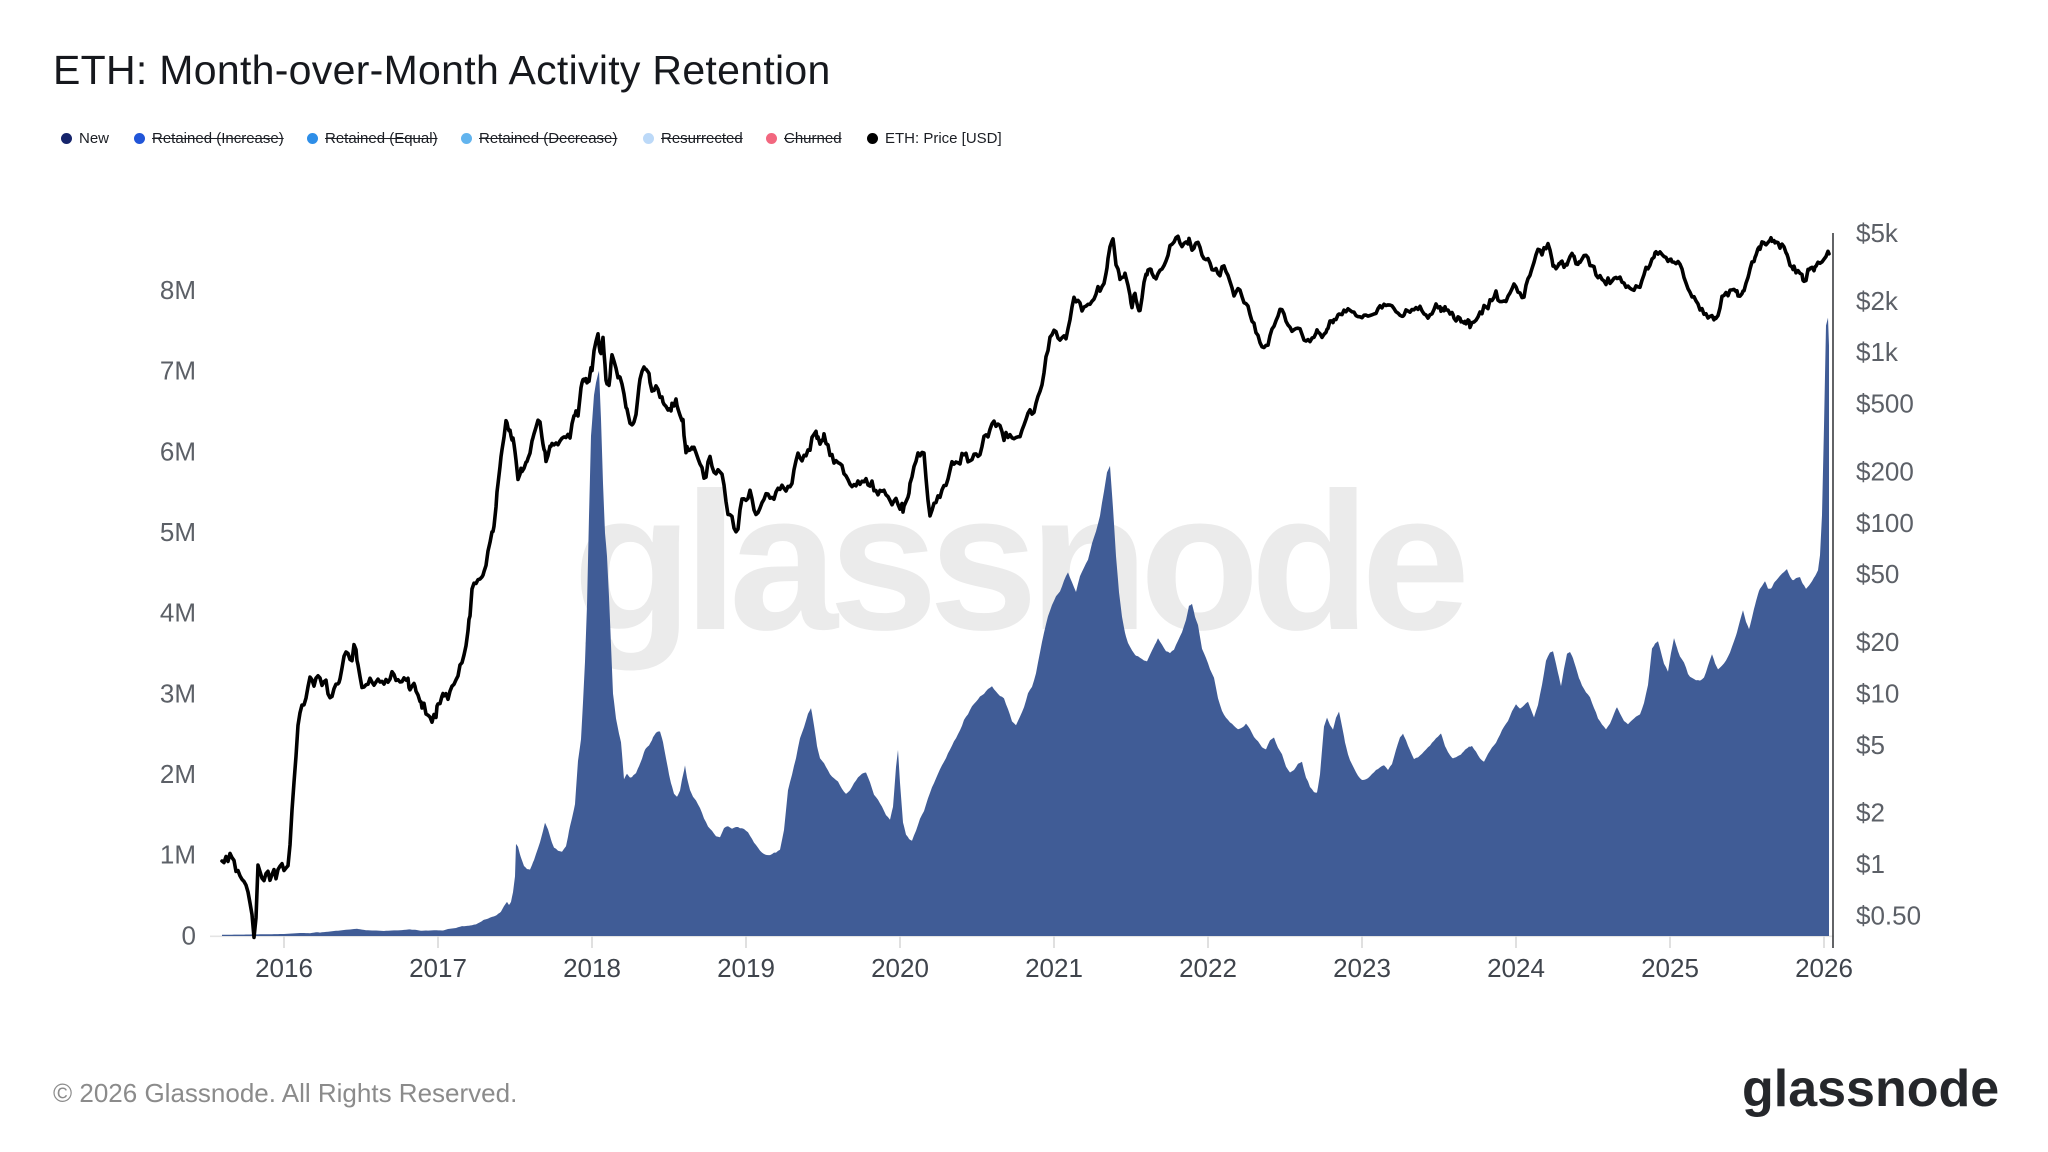 The height and width of the screenshot is (1152, 2048). What do you see at coordinates (178, 613) in the screenshot?
I see `svg-text: 4M` at bounding box center [178, 613].